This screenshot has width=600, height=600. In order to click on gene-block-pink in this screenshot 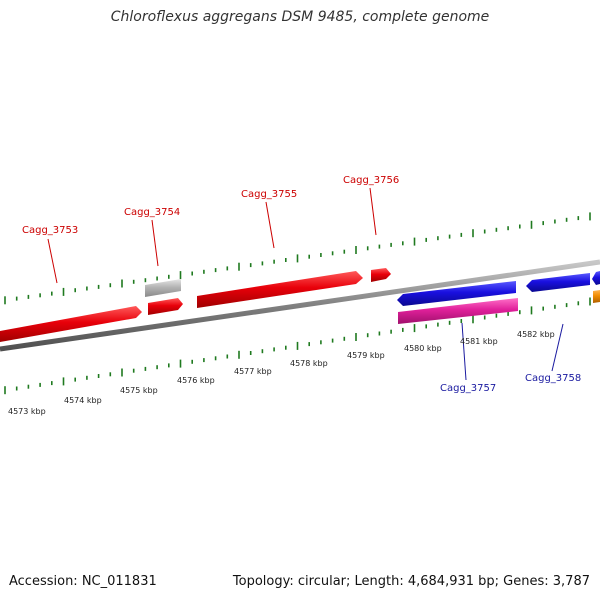, I will do `click(458, 311)`.